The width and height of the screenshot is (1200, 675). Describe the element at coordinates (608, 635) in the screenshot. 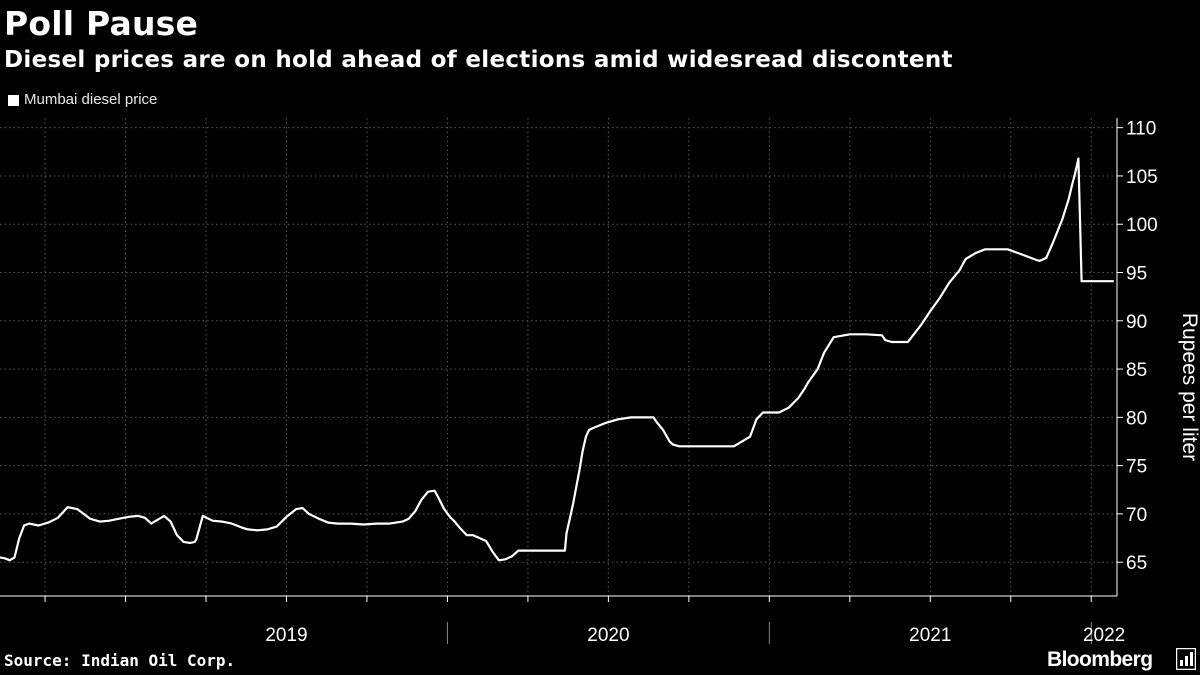

I see `x-tick-label: 2020` at that location.